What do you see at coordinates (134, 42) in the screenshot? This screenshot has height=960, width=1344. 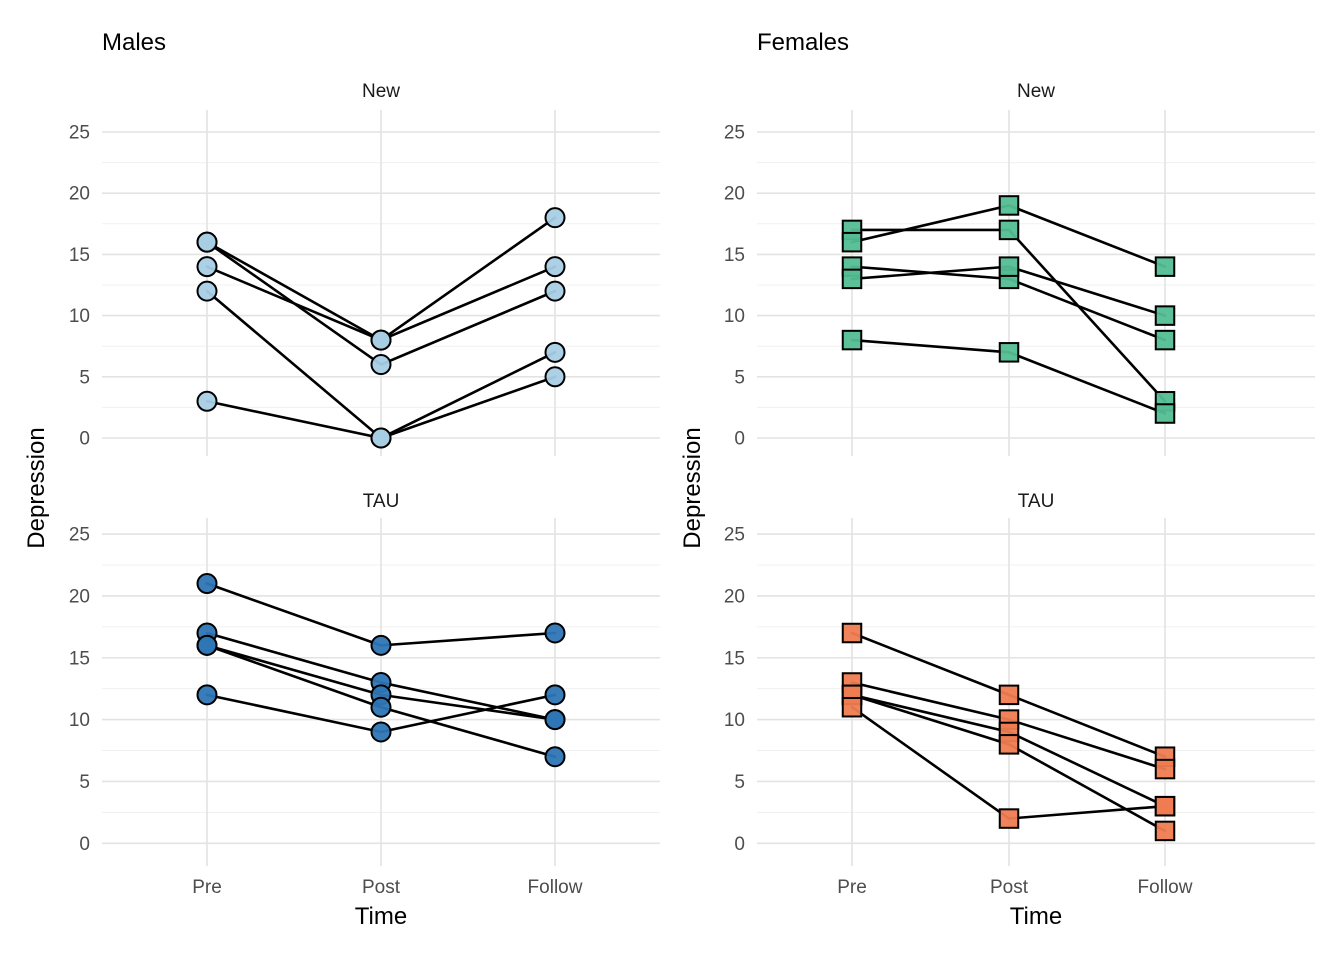 I see `group-title: Males` at bounding box center [134, 42].